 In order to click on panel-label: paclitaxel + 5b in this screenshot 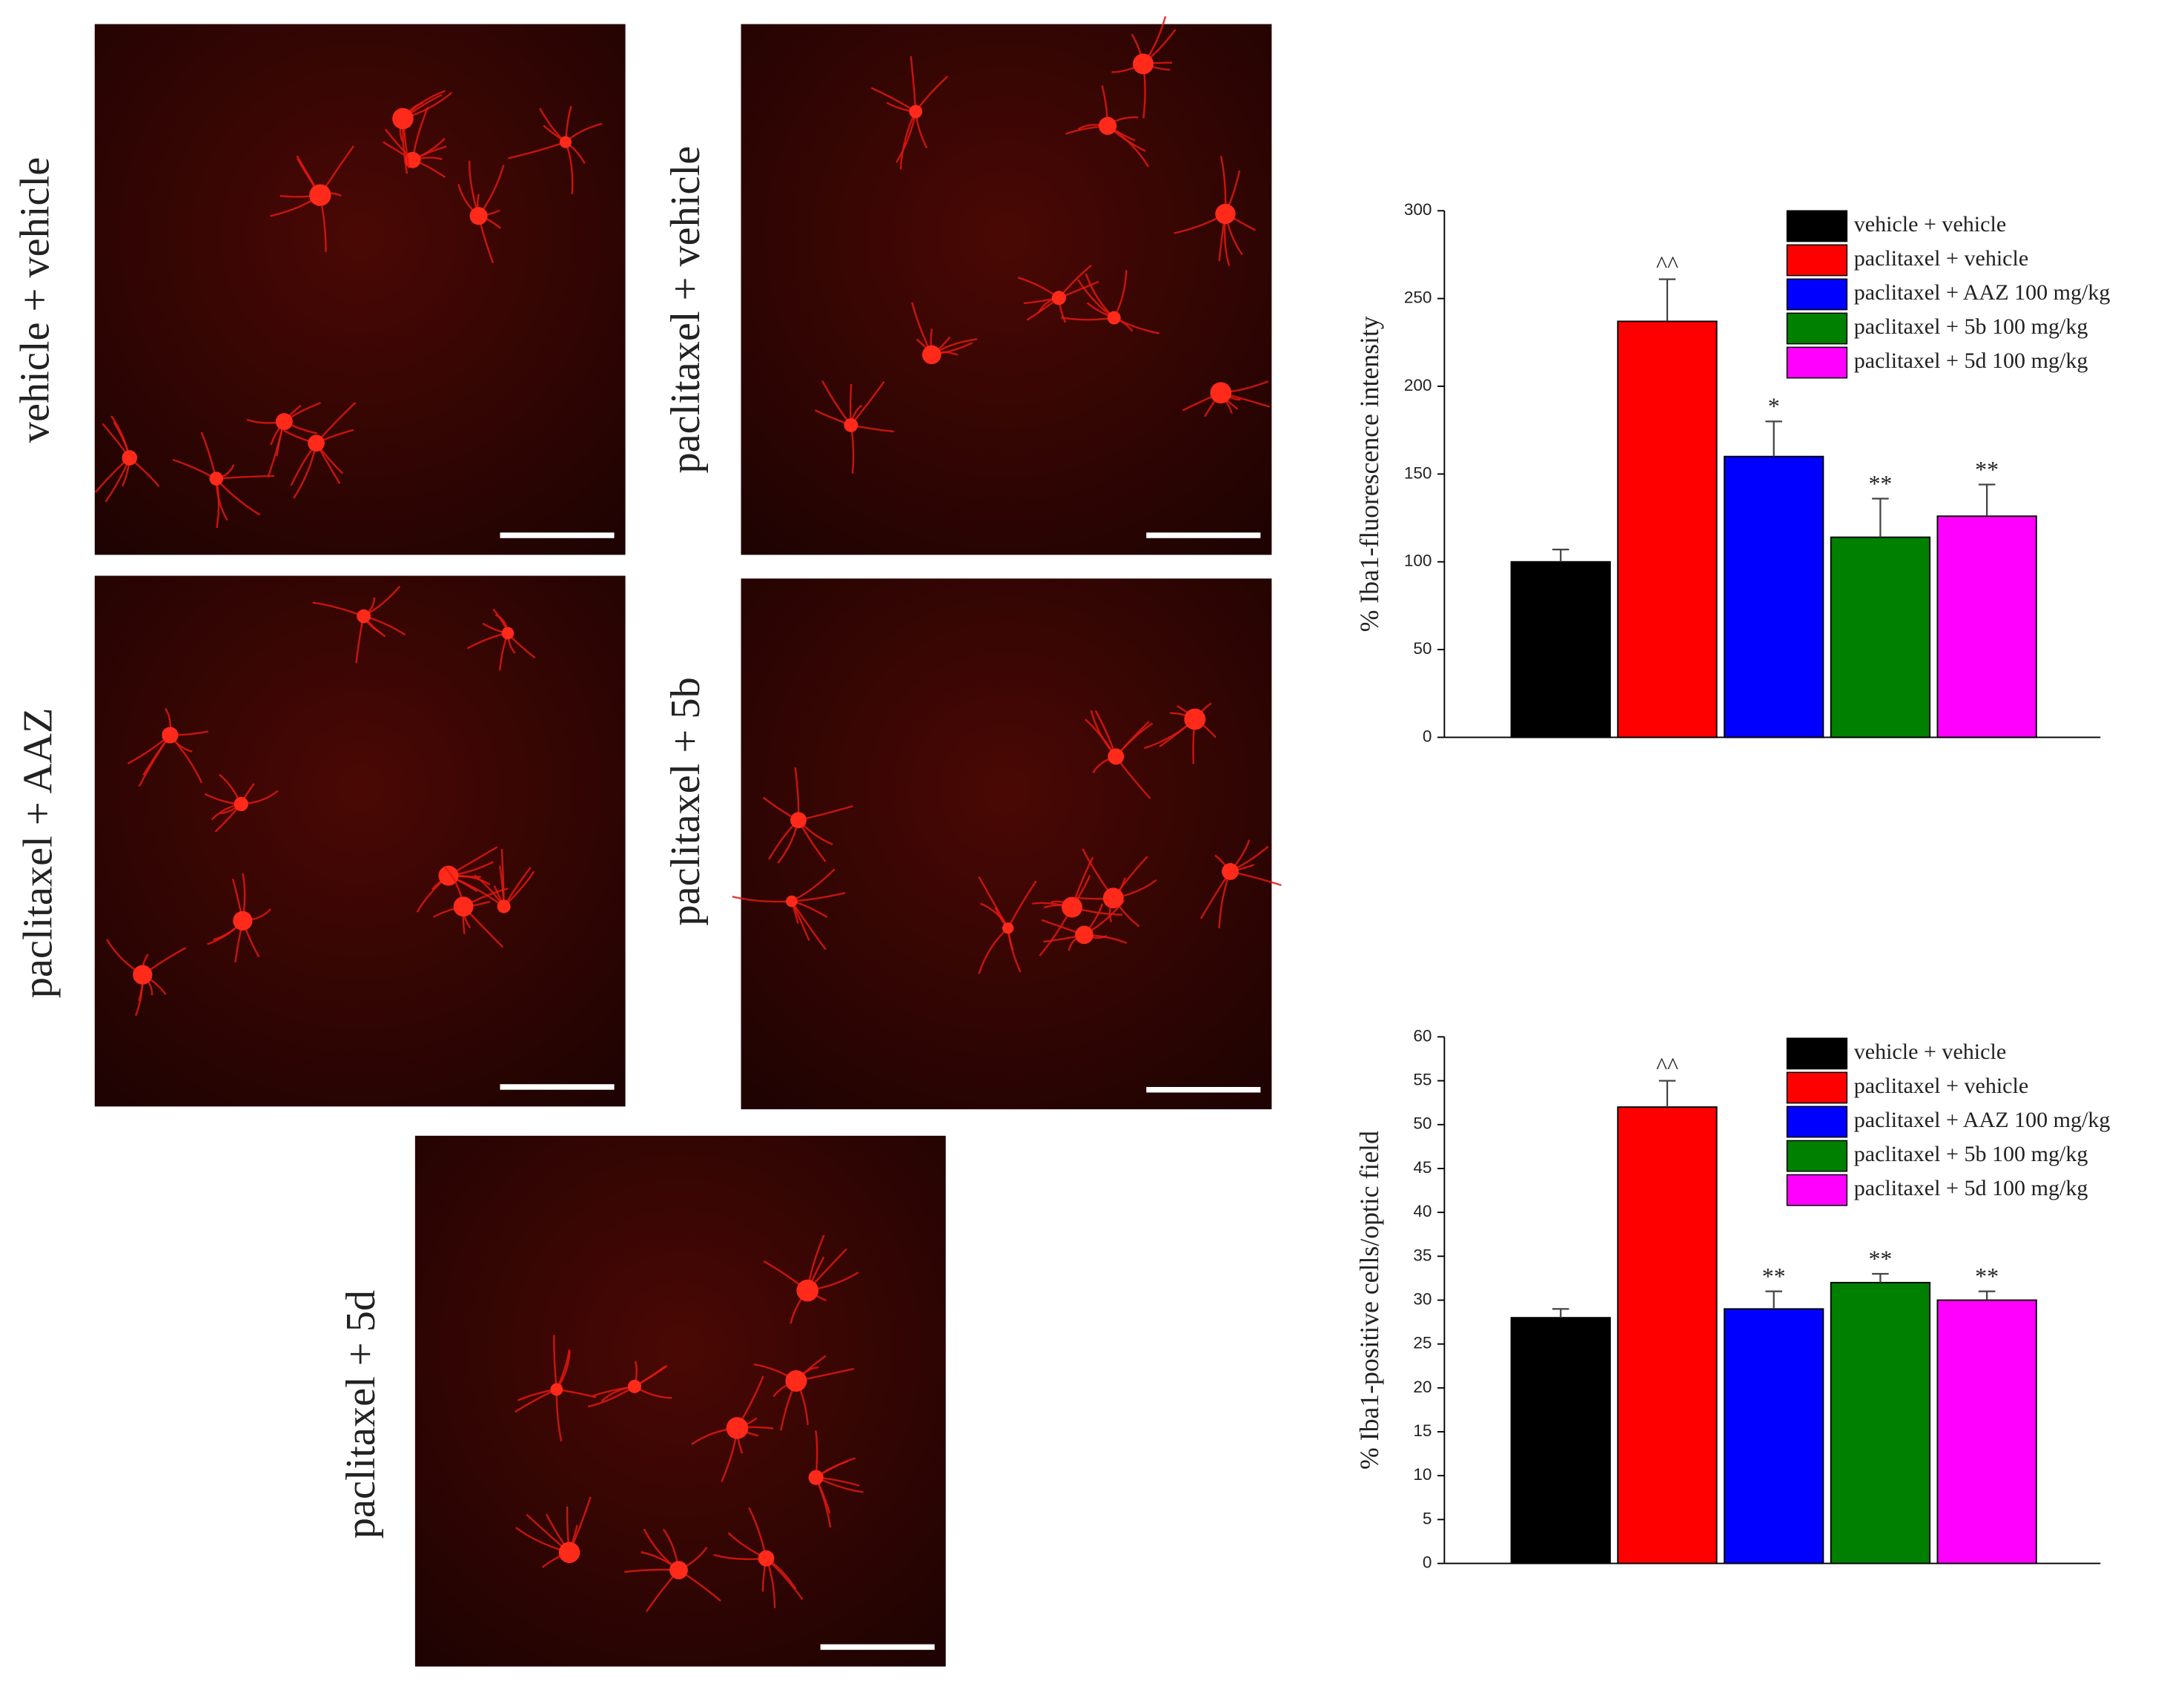, I will do `click(686, 801)`.